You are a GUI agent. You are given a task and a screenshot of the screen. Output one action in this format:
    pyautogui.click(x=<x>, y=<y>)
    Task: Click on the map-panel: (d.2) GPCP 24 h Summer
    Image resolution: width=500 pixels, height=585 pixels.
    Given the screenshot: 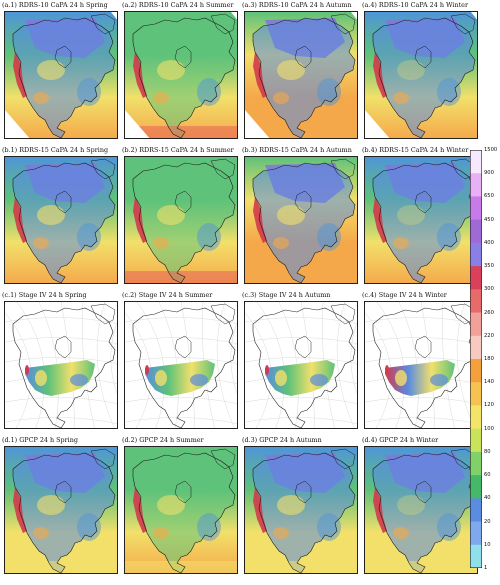 What is the action you would take?
    pyautogui.click(x=181, y=505)
    